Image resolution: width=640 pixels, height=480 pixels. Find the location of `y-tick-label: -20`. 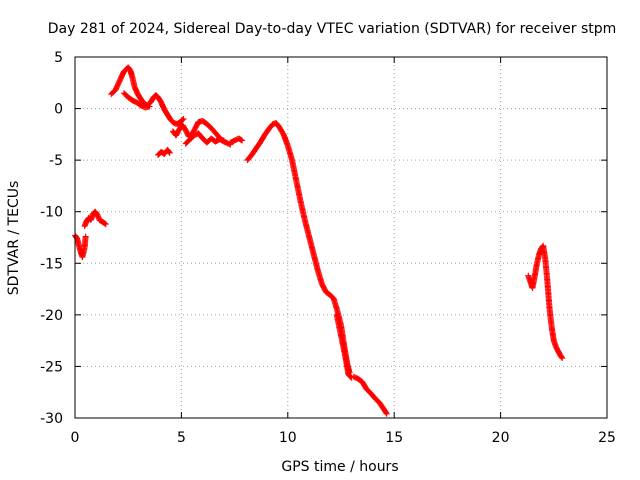

y-tick-label: -20 is located at coordinates (51, 316).